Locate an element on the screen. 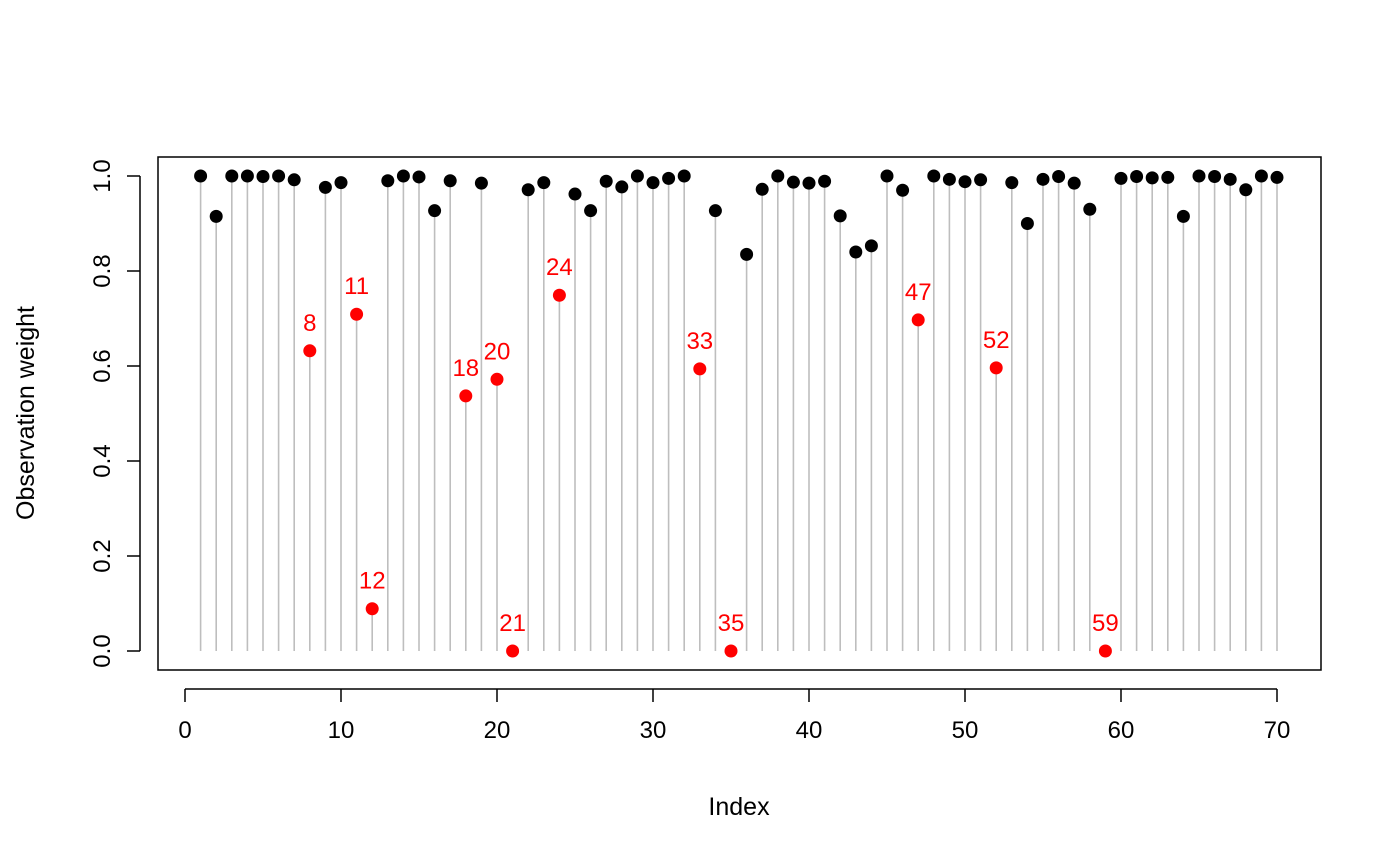  point-label-35: 35 is located at coordinates (731, 623).